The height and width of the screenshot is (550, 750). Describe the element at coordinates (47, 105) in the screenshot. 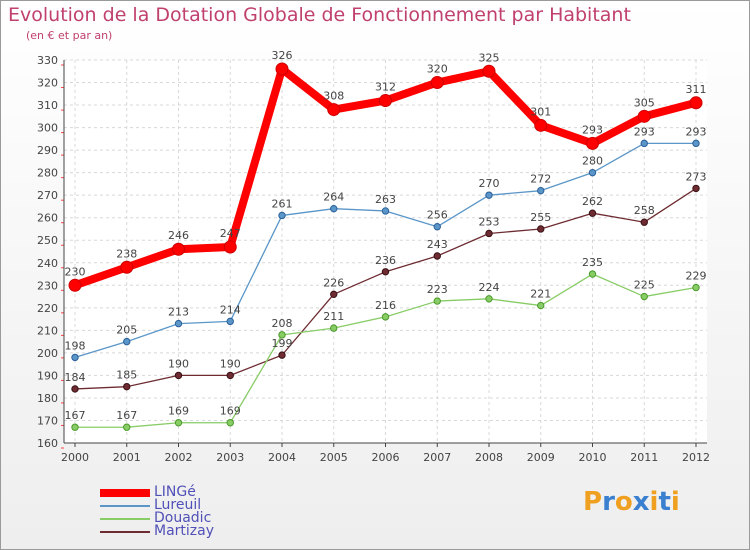

I see `y-tick-label: 310` at that location.